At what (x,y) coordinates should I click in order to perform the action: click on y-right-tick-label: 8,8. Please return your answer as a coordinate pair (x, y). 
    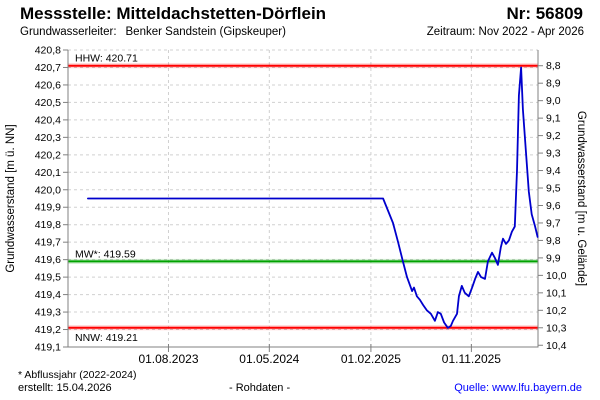
    Looking at the image, I should click on (553, 66).